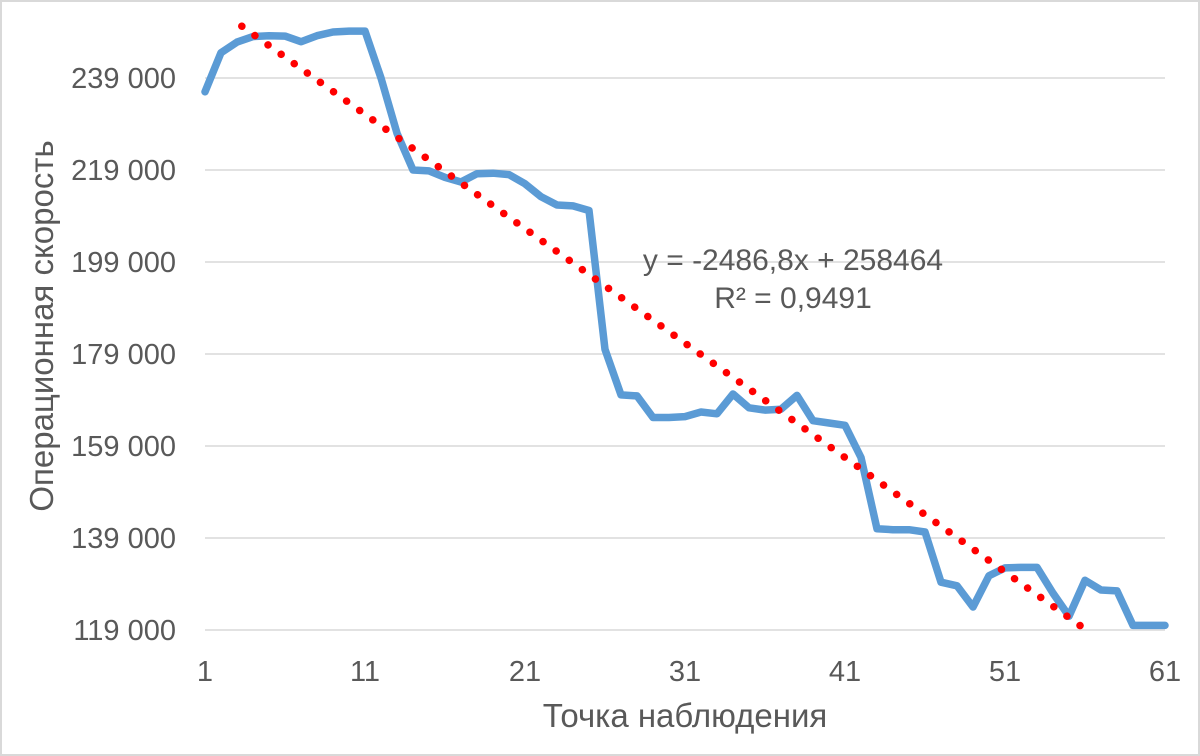  What do you see at coordinates (793, 260) in the screenshot?
I see `trendline-equation-label: y = -2486,8x + 258464` at bounding box center [793, 260].